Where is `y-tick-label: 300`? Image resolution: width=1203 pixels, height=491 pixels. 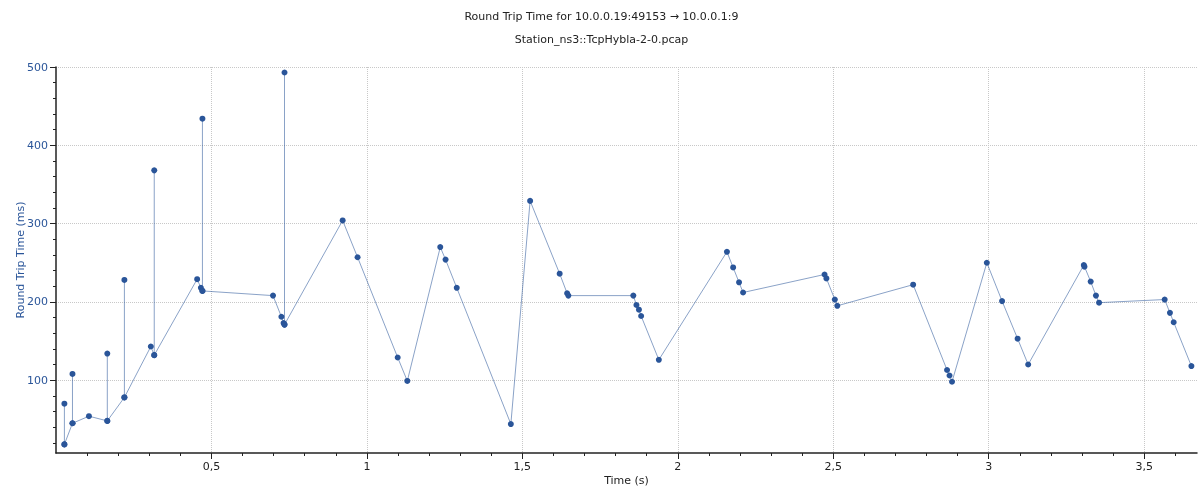 y-tick-label: 300 is located at coordinates (37, 224).